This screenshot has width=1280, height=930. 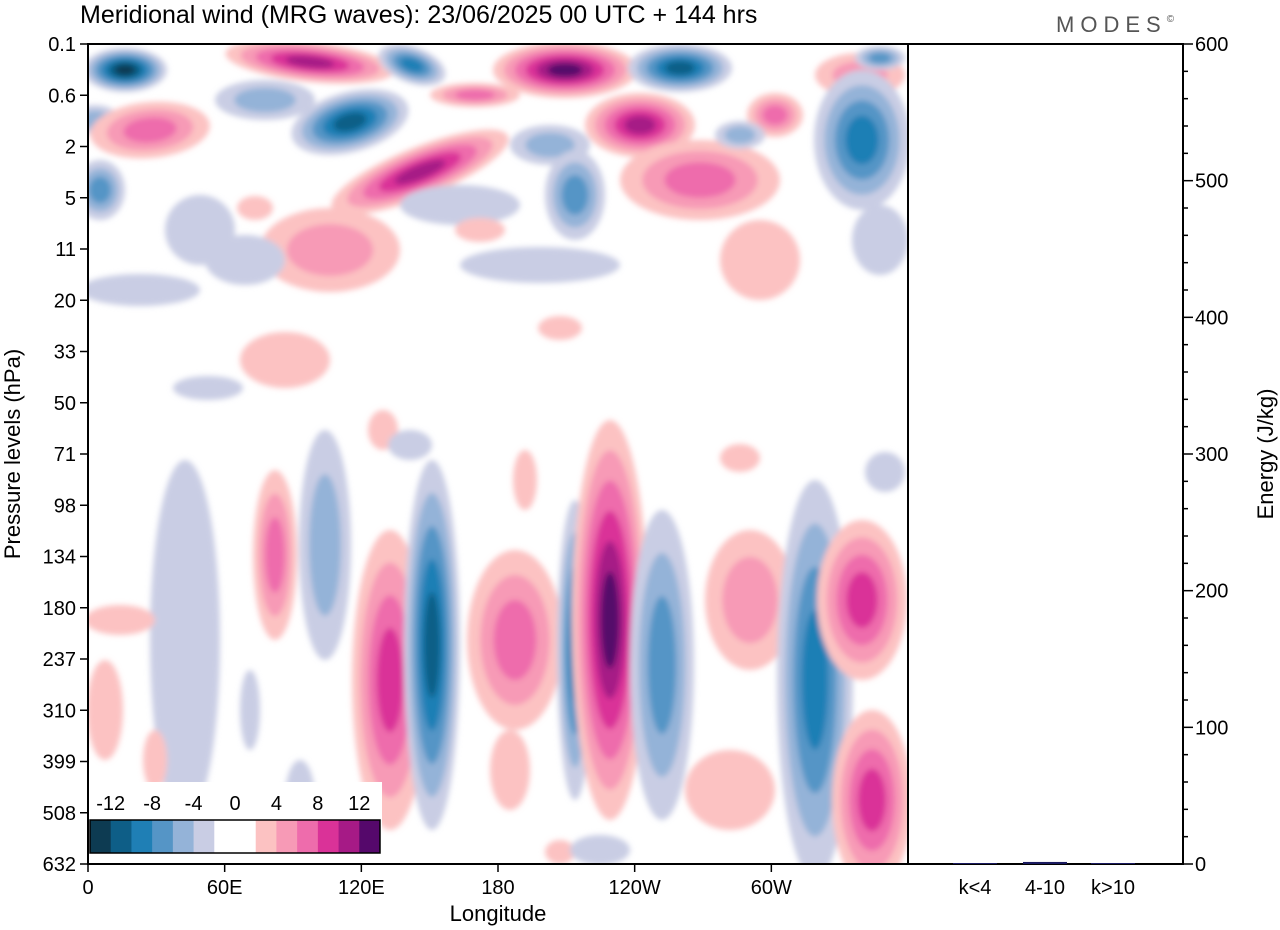 What do you see at coordinates (1211, 592) in the screenshot?
I see `energy-tick-label: 200` at bounding box center [1211, 592].